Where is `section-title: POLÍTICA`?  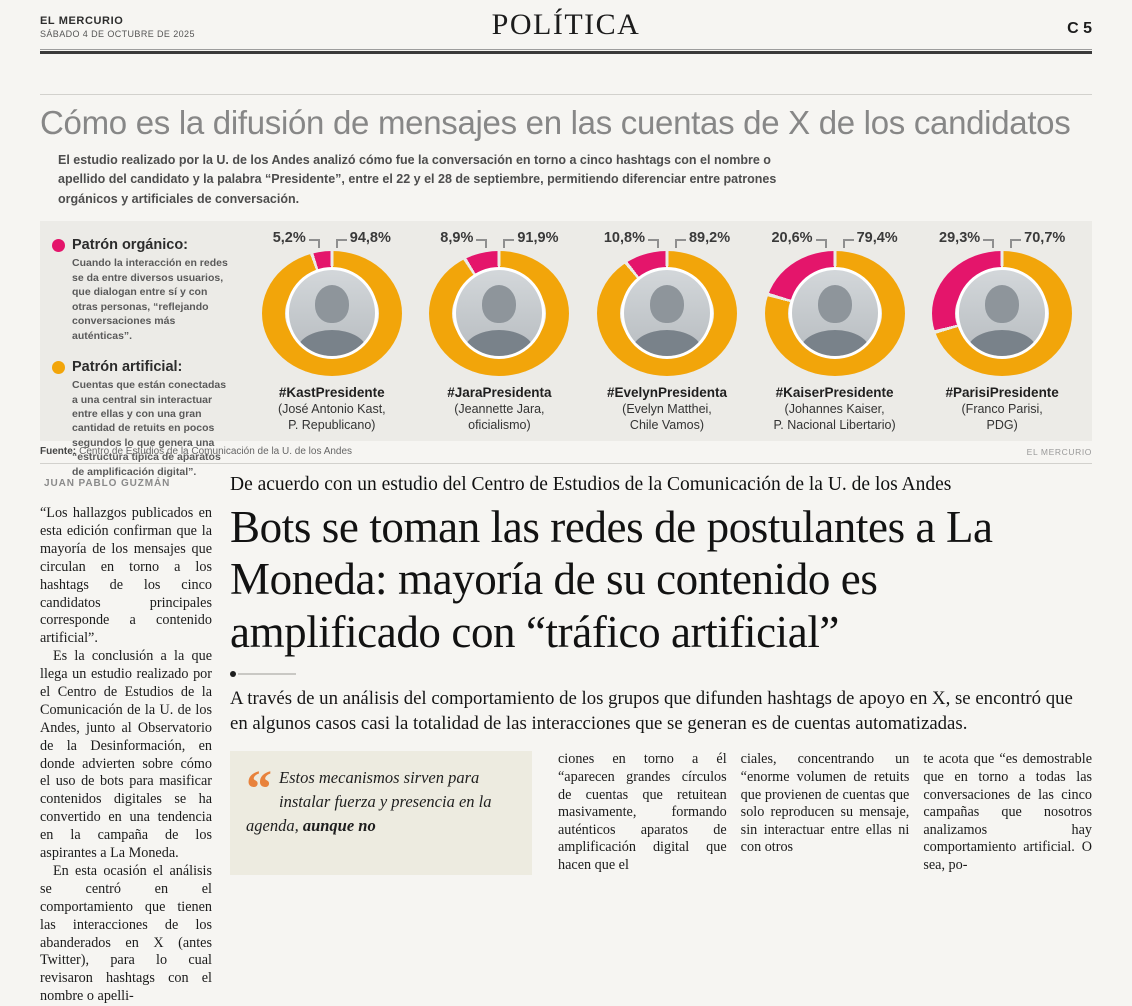
section-title: POLÍTICA is located at coordinates (566, 24).